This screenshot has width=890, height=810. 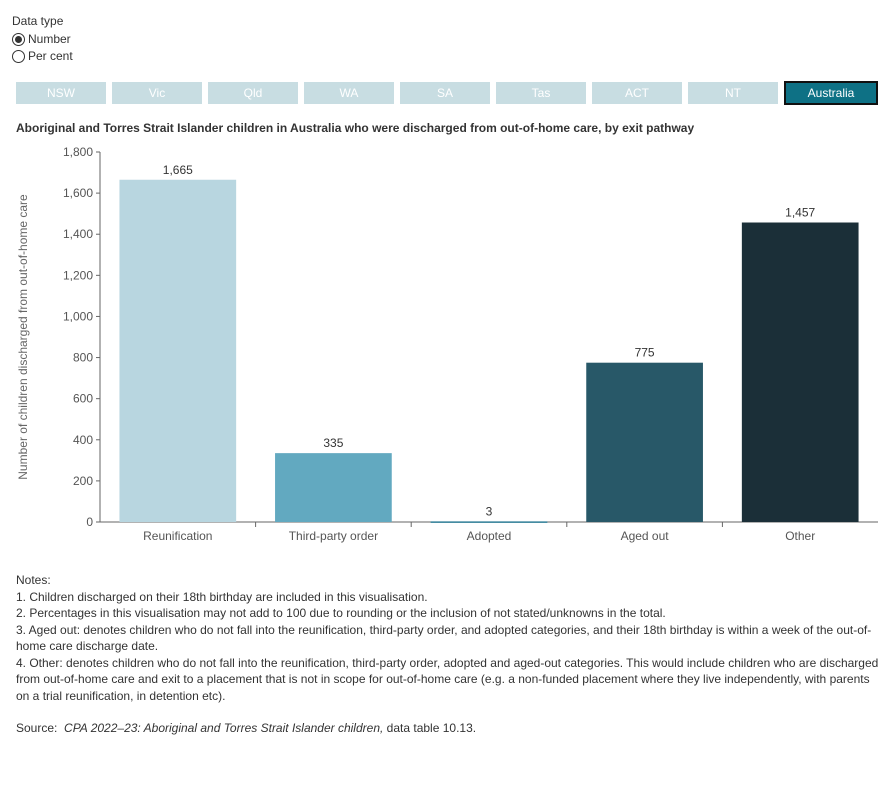 What do you see at coordinates (489, 511) in the screenshot?
I see `data-label: 3` at bounding box center [489, 511].